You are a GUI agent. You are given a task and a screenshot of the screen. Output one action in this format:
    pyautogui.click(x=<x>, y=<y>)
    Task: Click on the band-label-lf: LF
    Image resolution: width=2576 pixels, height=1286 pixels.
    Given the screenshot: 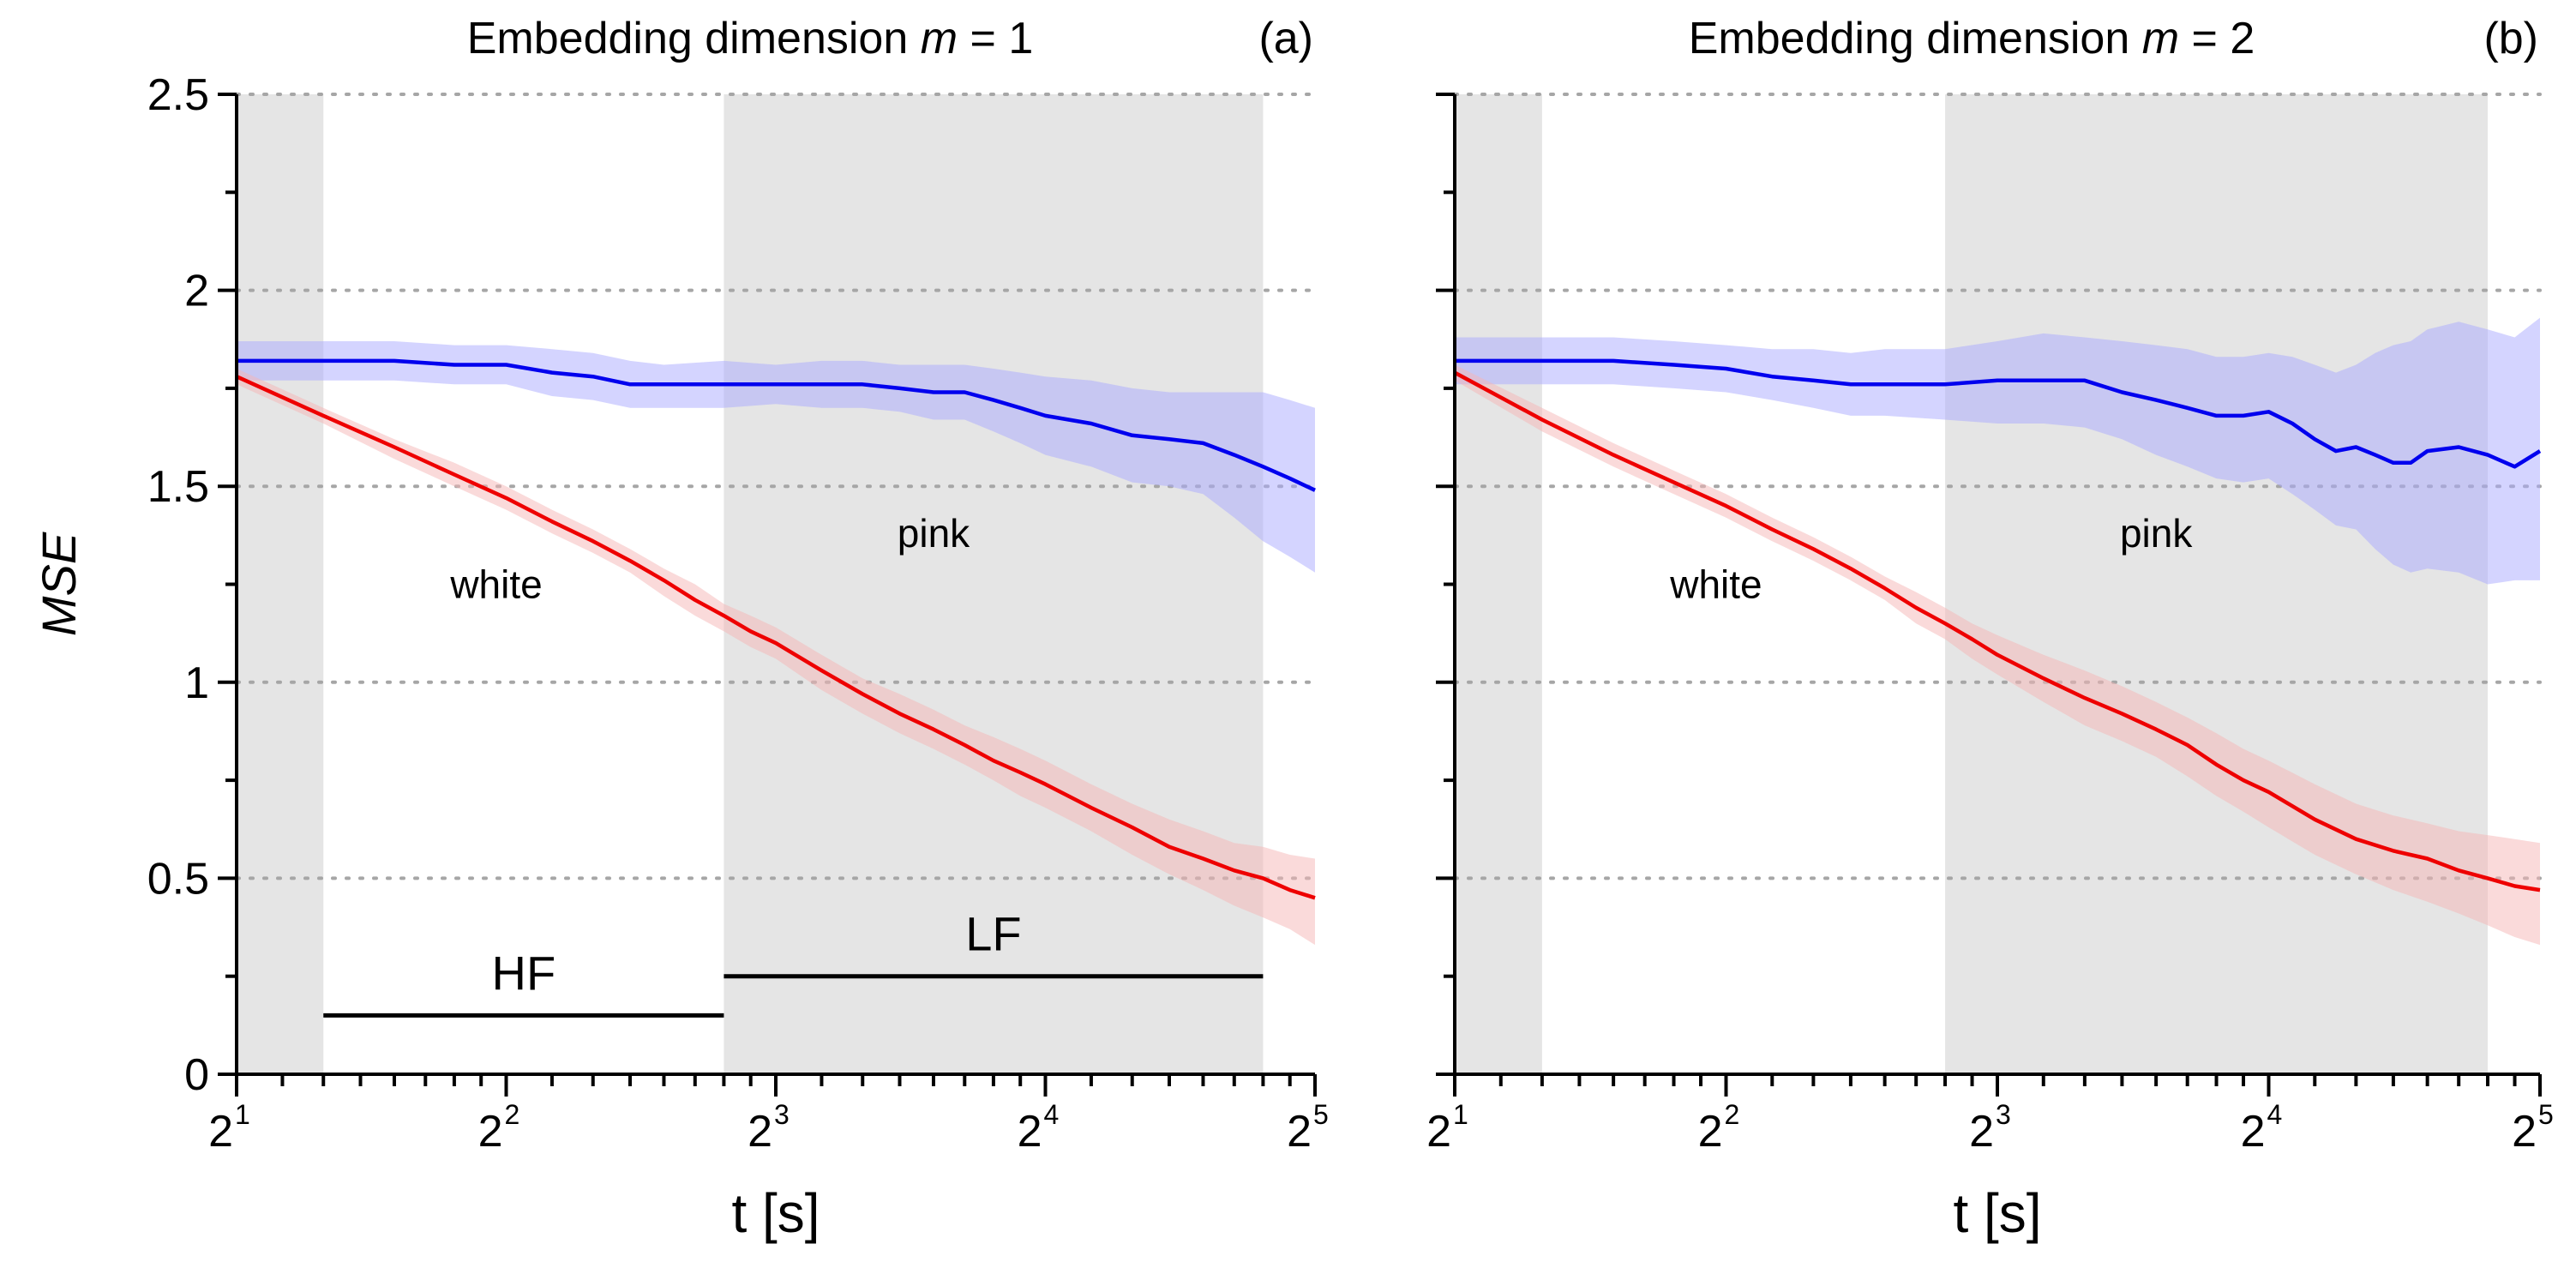 What is the action you would take?
    pyautogui.click(x=993, y=934)
    